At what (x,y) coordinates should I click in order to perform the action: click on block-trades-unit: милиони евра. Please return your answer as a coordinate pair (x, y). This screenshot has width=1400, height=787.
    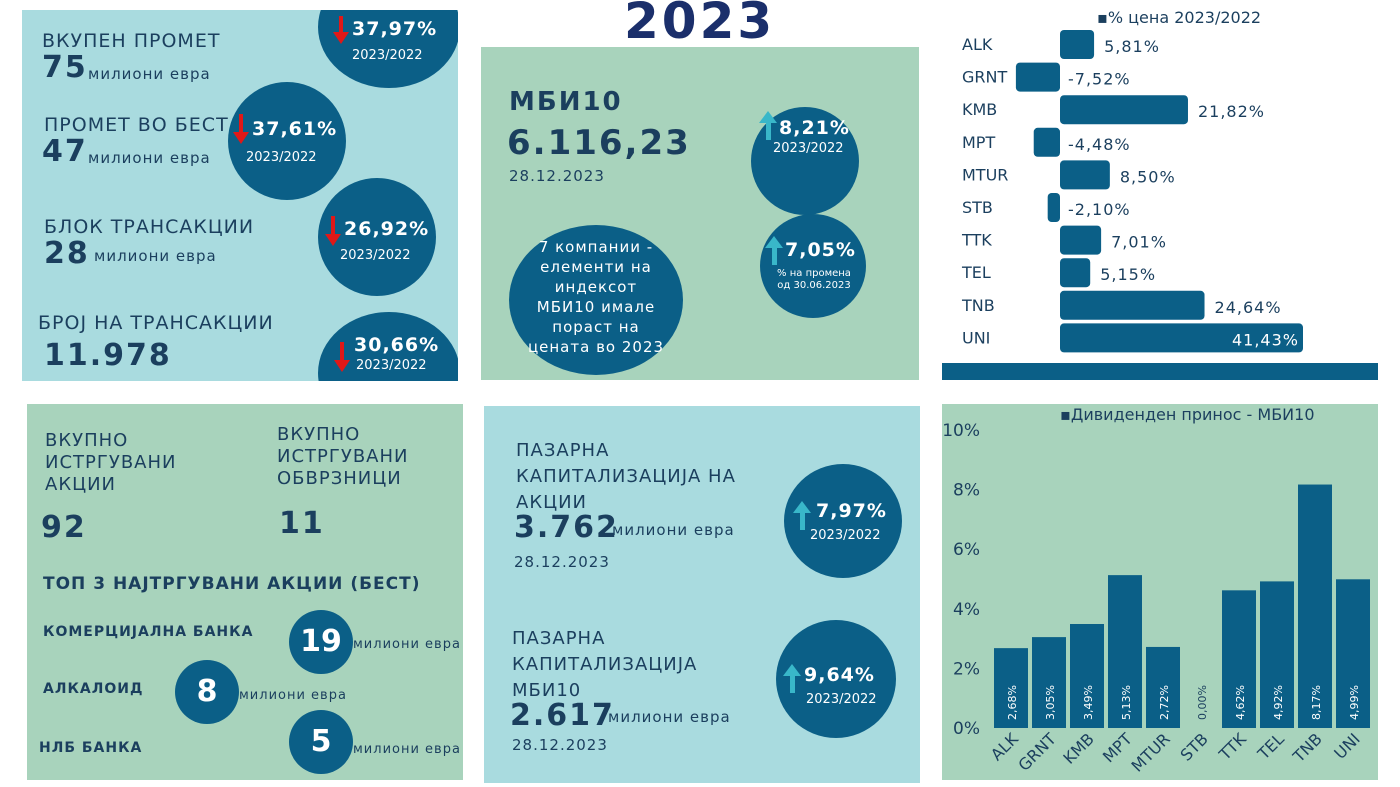
    Looking at the image, I should click on (155, 256).